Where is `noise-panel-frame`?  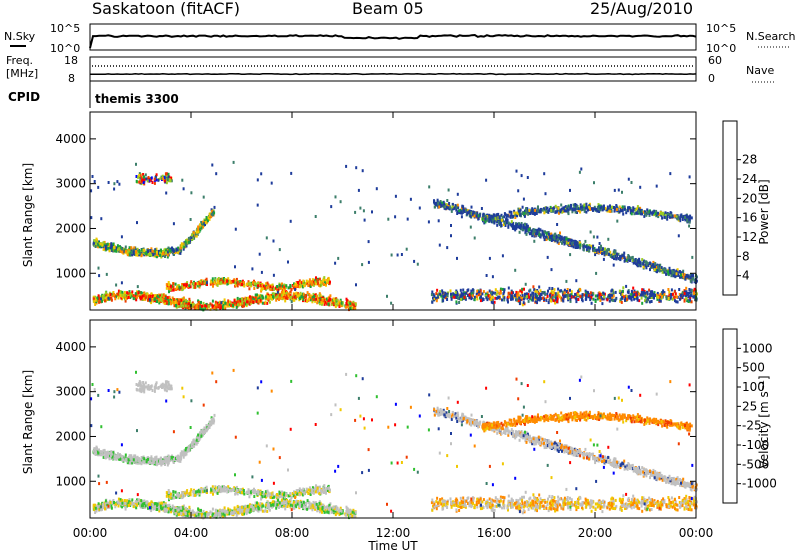 noise-panel-frame is located at coordinates (393, 37).